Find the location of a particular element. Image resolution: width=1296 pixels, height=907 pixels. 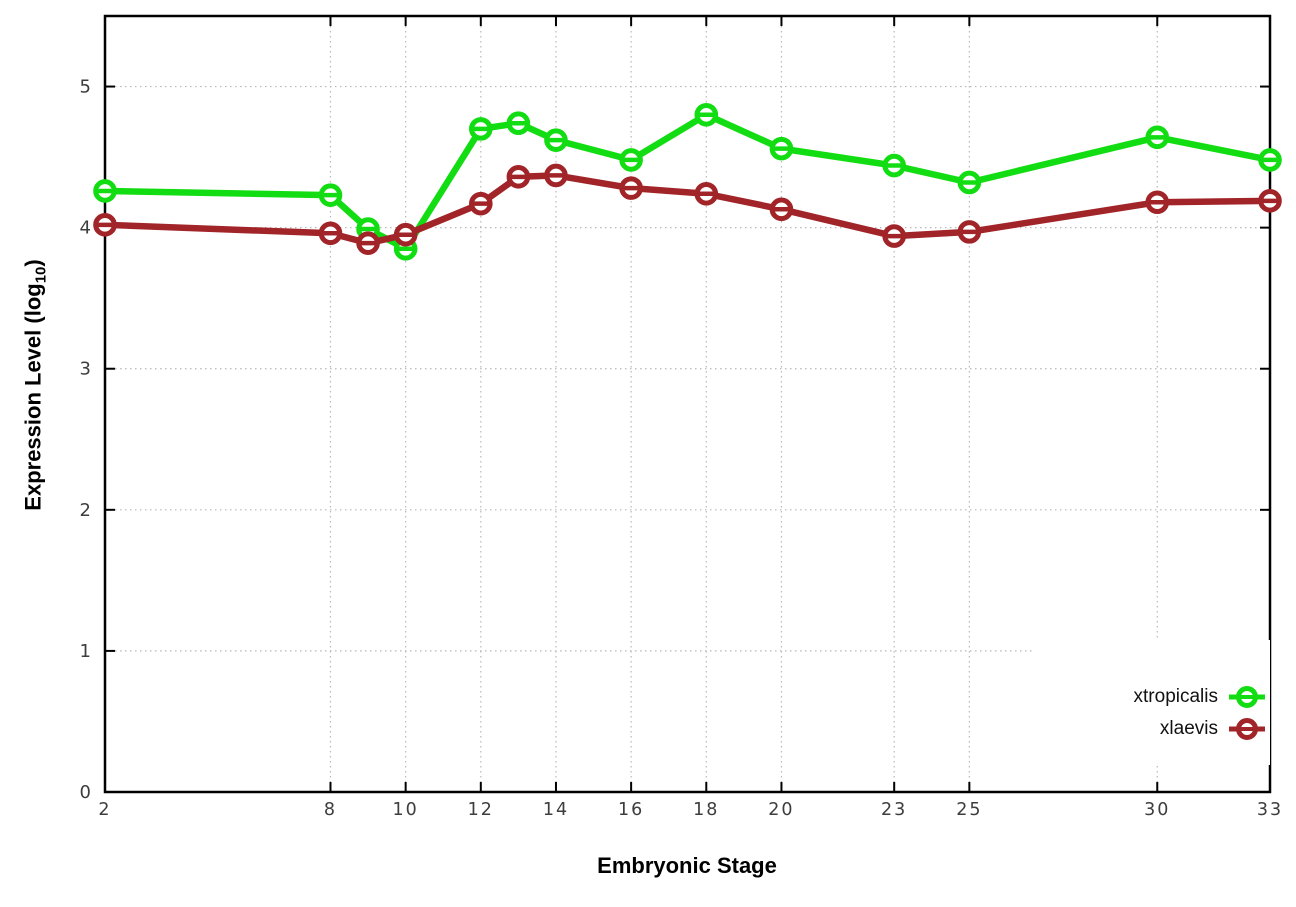

svg-text: 3 is located at coordinates (85, 369).